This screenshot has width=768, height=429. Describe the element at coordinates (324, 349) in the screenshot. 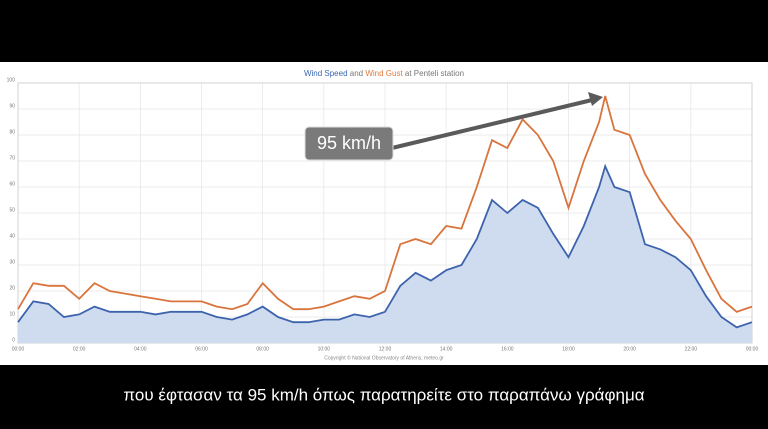

I see `x-tick-label: 10:00` at that location.